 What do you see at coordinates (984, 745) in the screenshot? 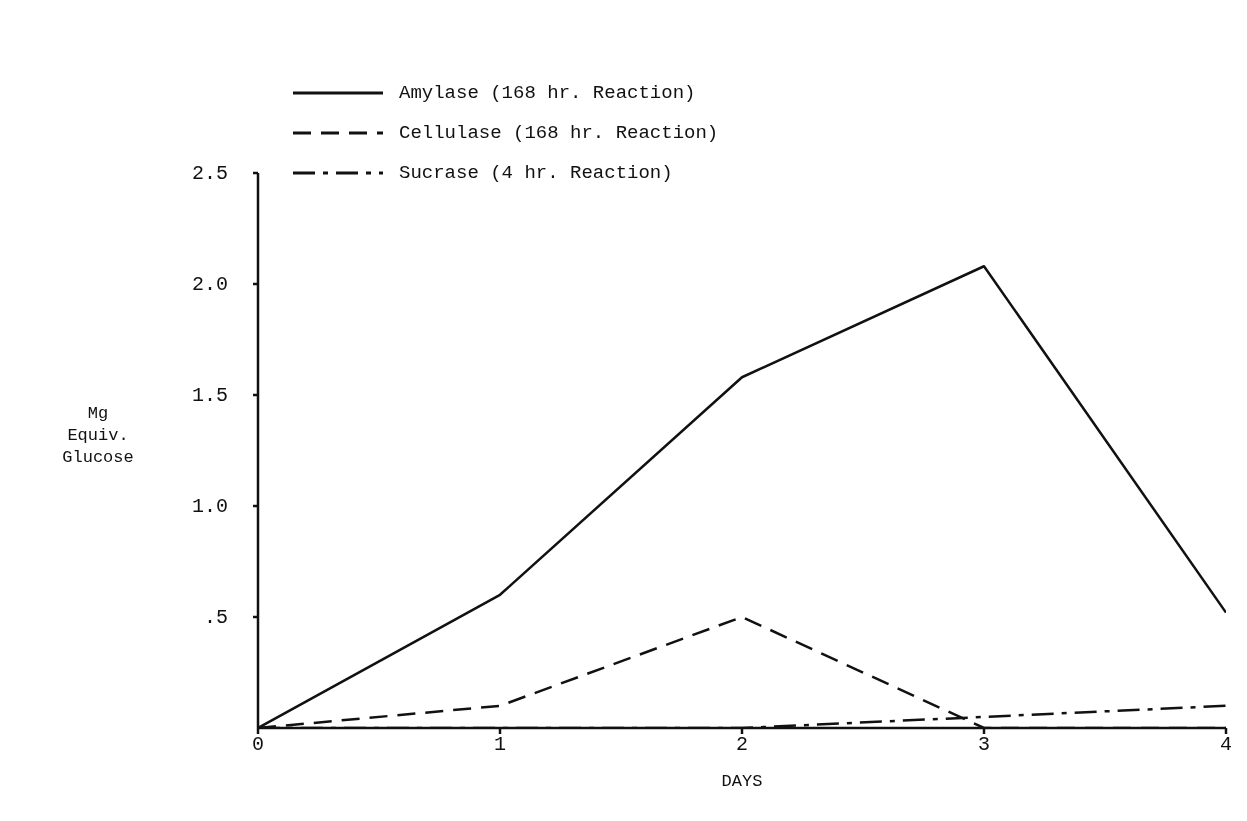
I see `x-tick-label: 3` at bounding box center [984, 745].